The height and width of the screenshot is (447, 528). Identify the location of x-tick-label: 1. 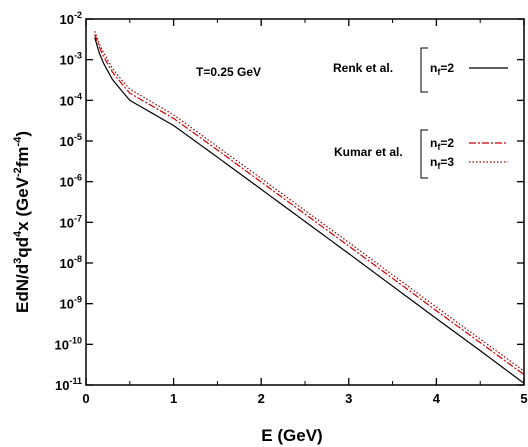
(173, 398).